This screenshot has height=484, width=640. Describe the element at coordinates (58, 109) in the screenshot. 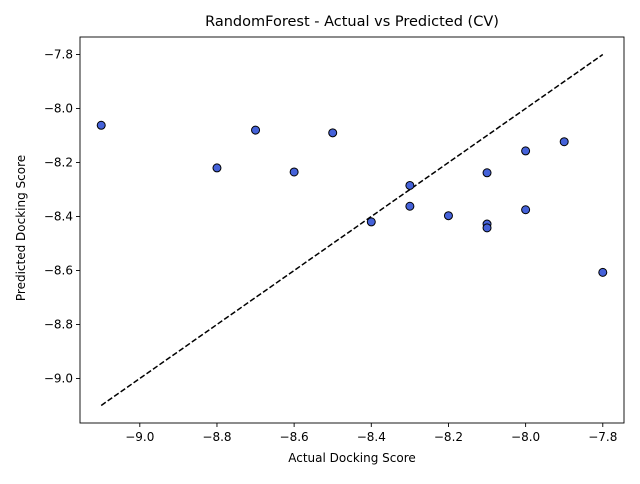

I see `y-tick-label: −8.0` at that location.